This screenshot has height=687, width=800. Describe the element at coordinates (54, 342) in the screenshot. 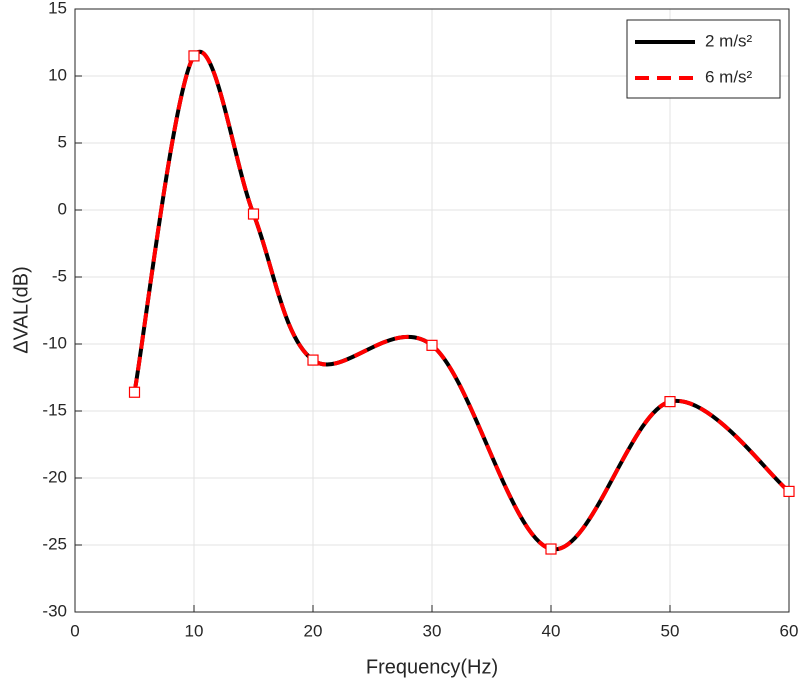

I see `y-tick-label: -10` at that location.